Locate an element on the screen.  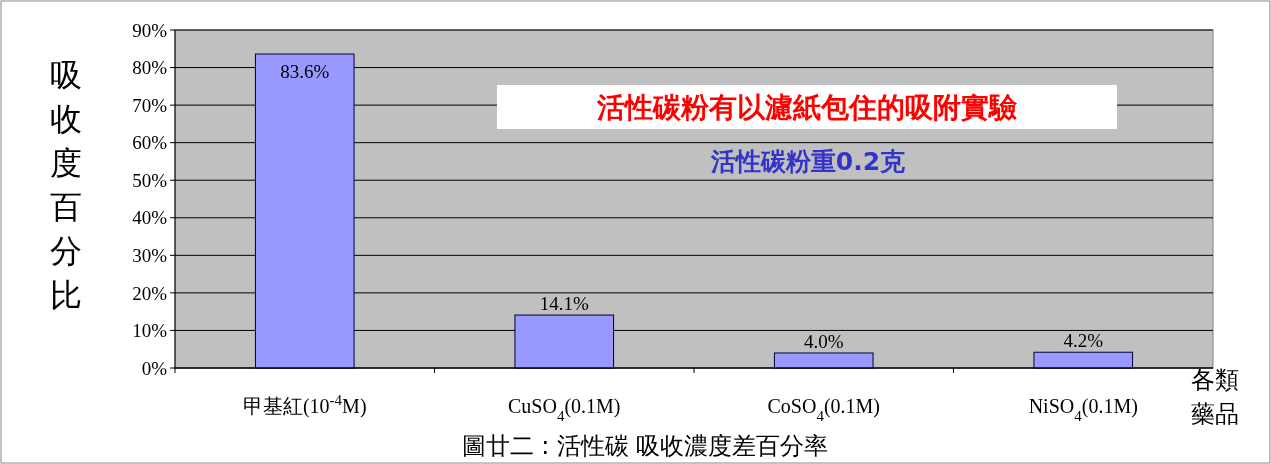
y-tick-label: 20% is located at coordinates (150, 293).